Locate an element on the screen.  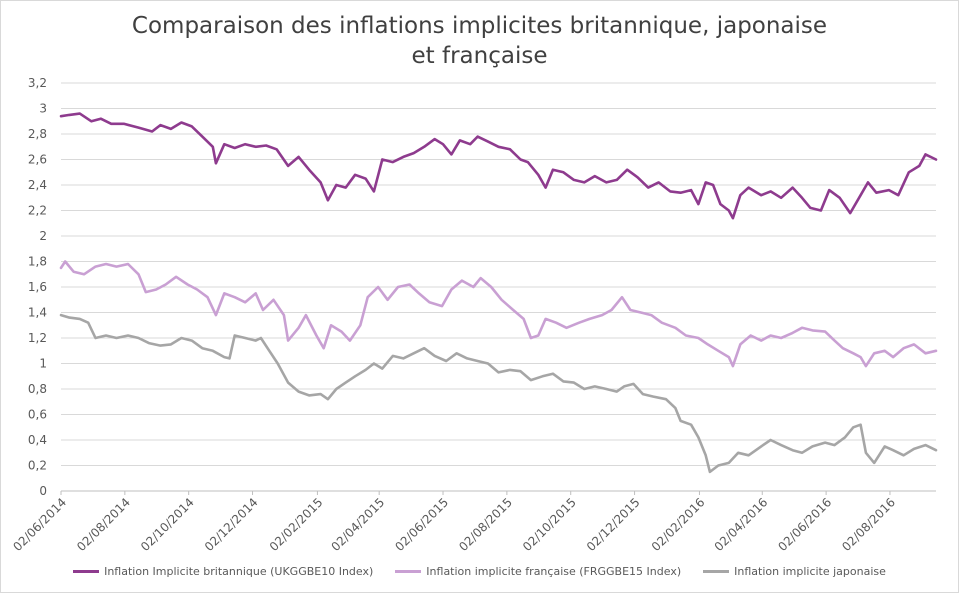
x-tick-label: 02/02/2016 is located at coordinates (678, 524).